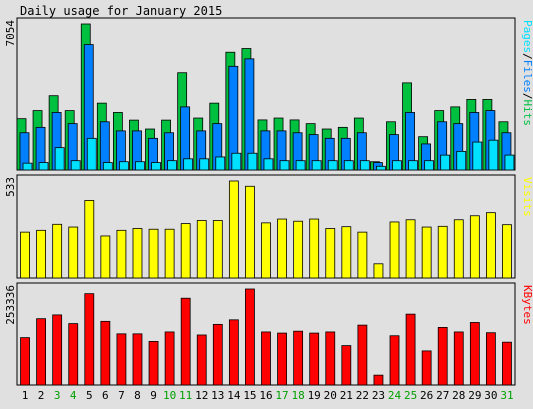 The image size is (533, 409). What do you see at coordinates (458, 395) in the screenshot?
I see `day-label-28: 28` at bounding box center [458, 395].